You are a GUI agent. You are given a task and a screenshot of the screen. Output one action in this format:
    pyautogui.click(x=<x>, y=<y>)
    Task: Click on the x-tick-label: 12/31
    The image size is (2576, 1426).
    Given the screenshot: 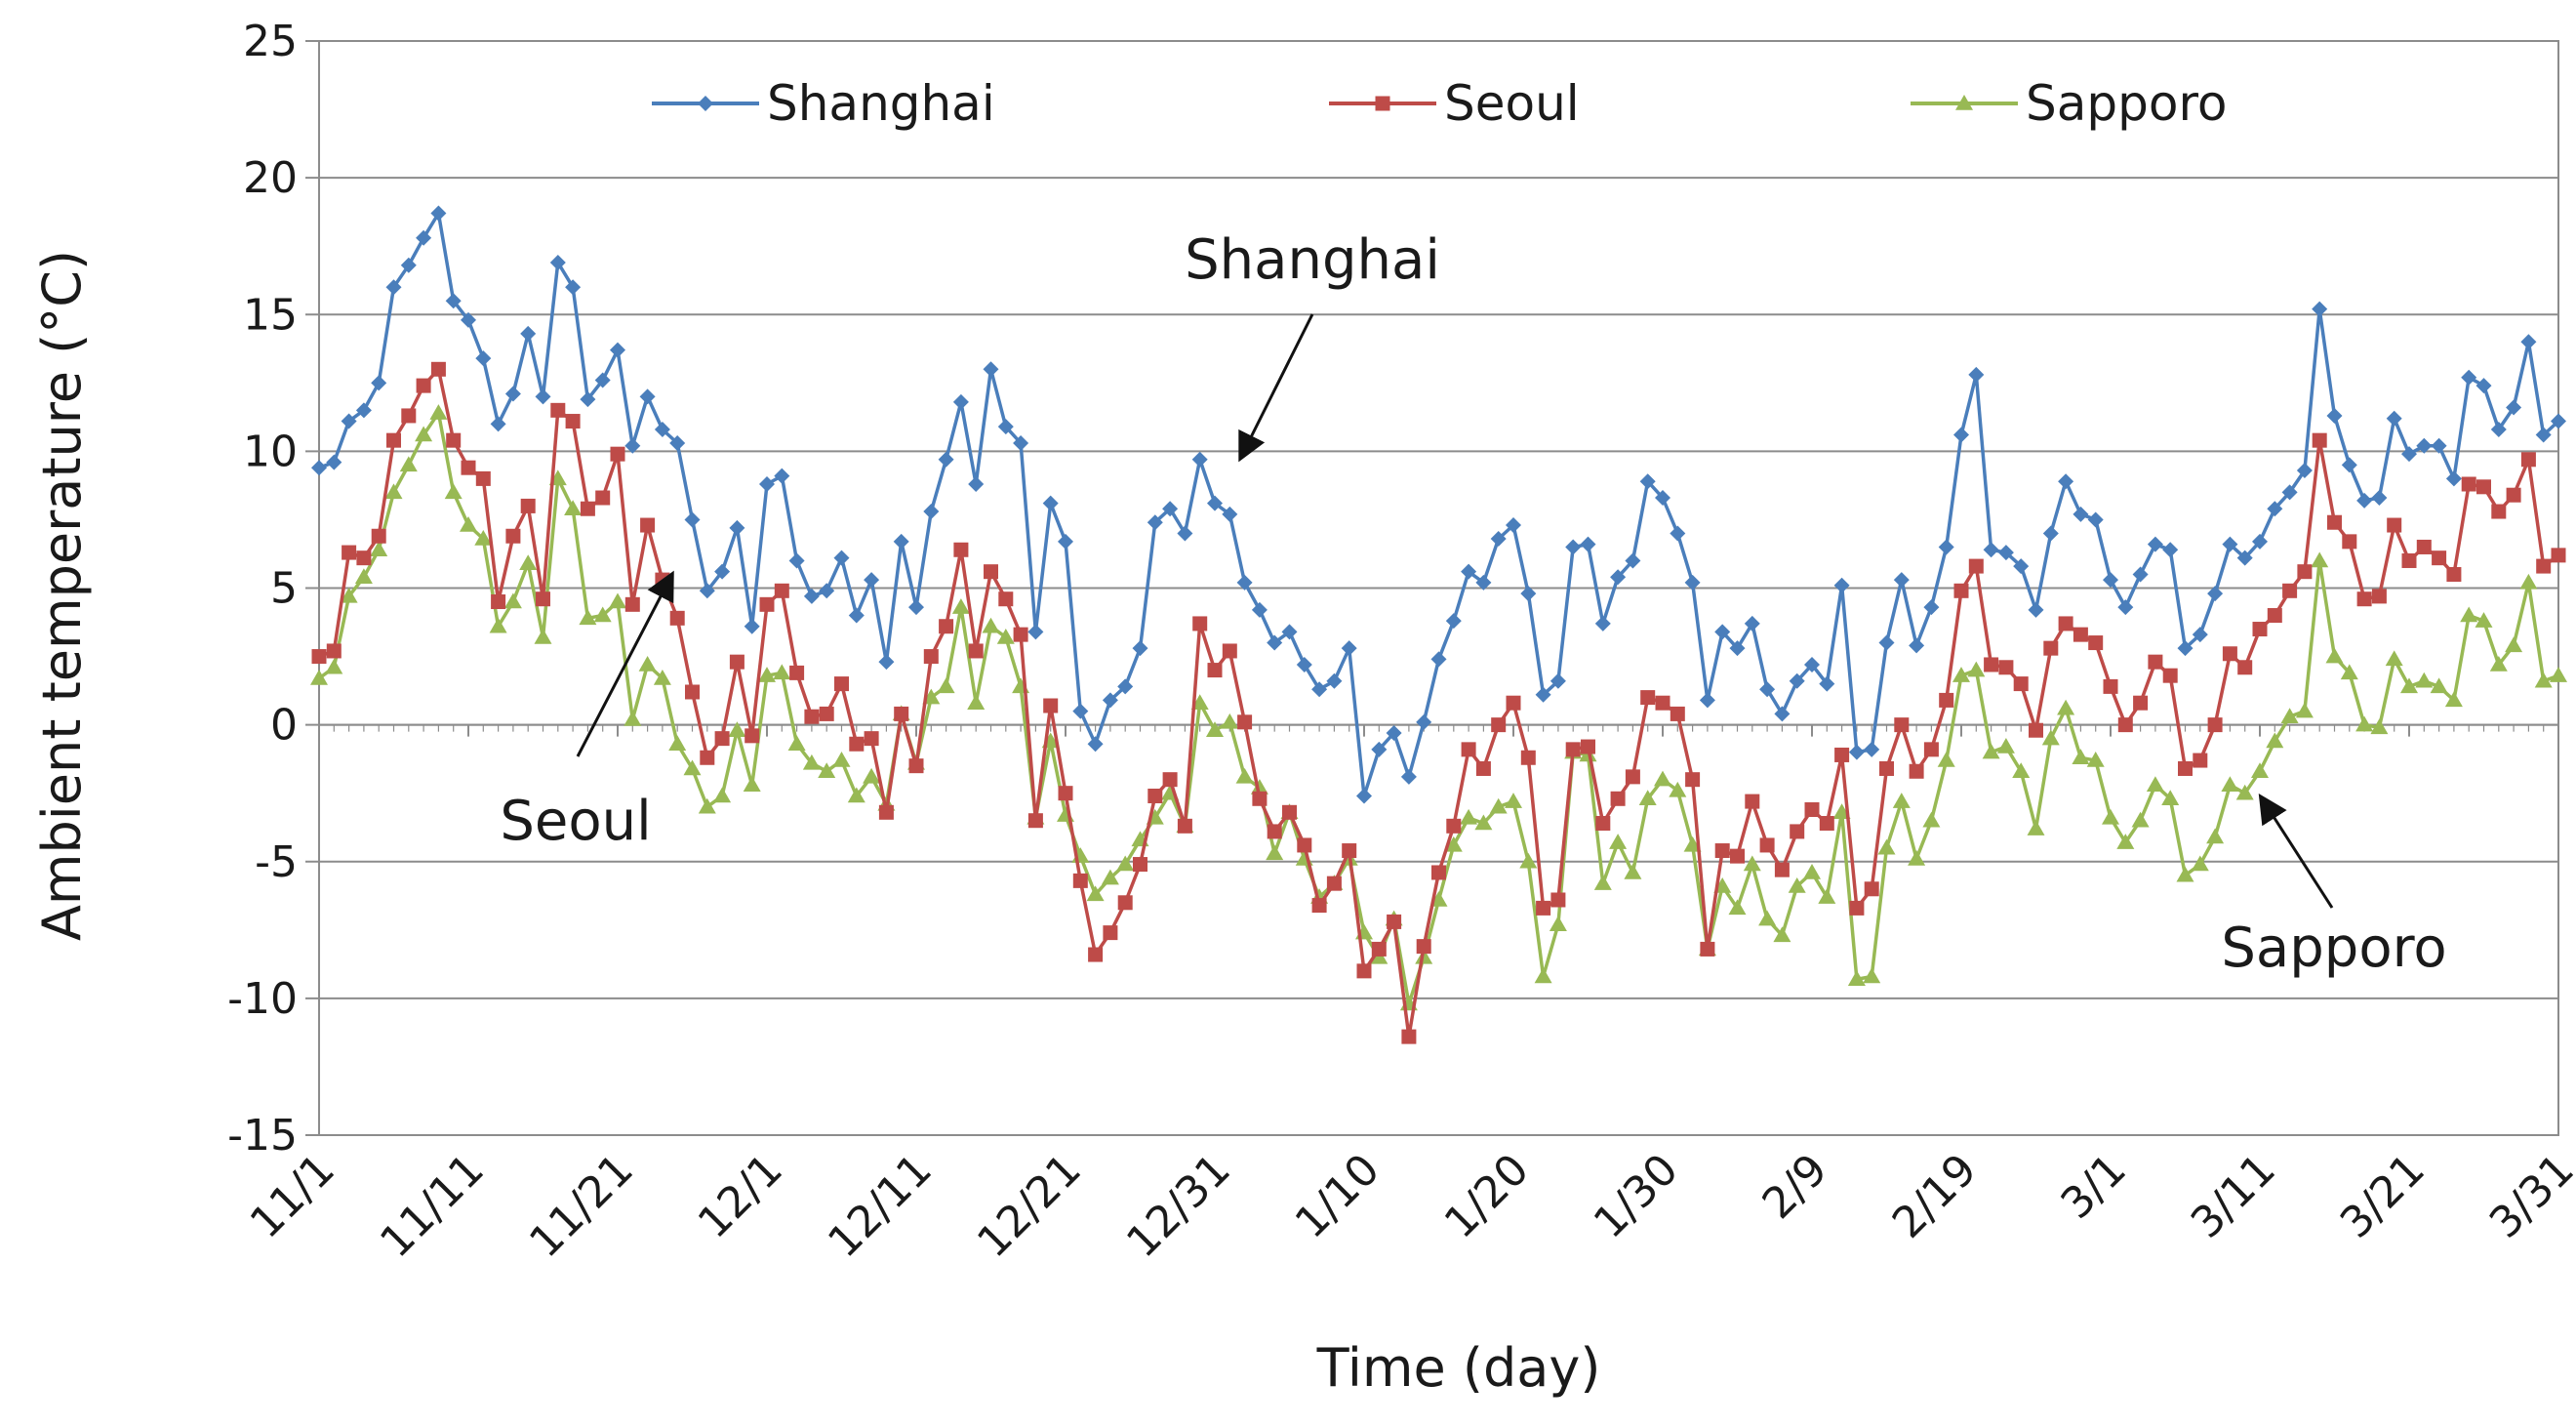 What is the action you would take?
    pyautogui.click(x=1178, y=1206)
    